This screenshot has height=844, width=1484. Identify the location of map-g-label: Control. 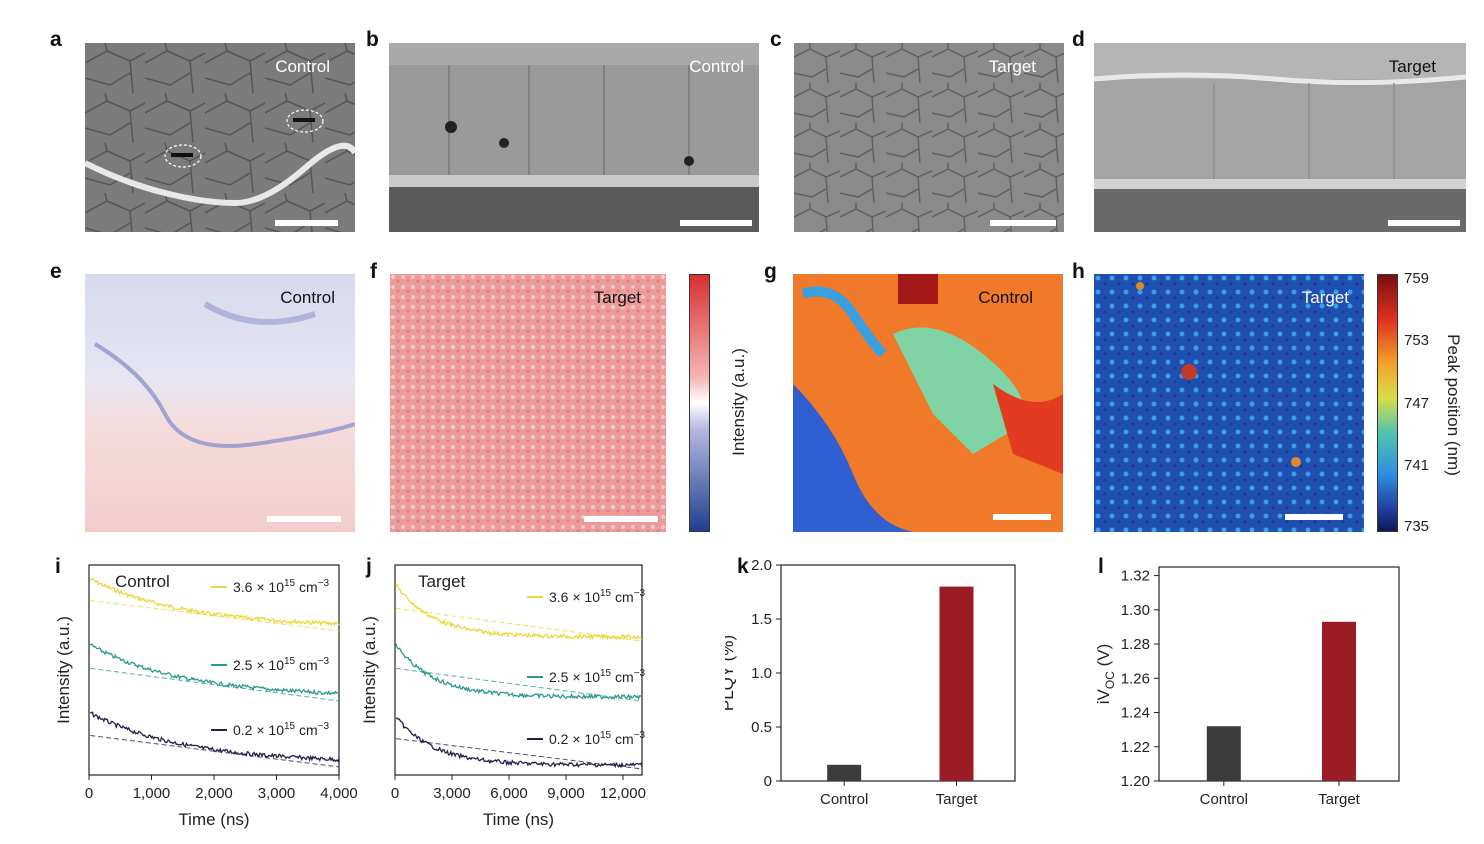
(1005, 297).